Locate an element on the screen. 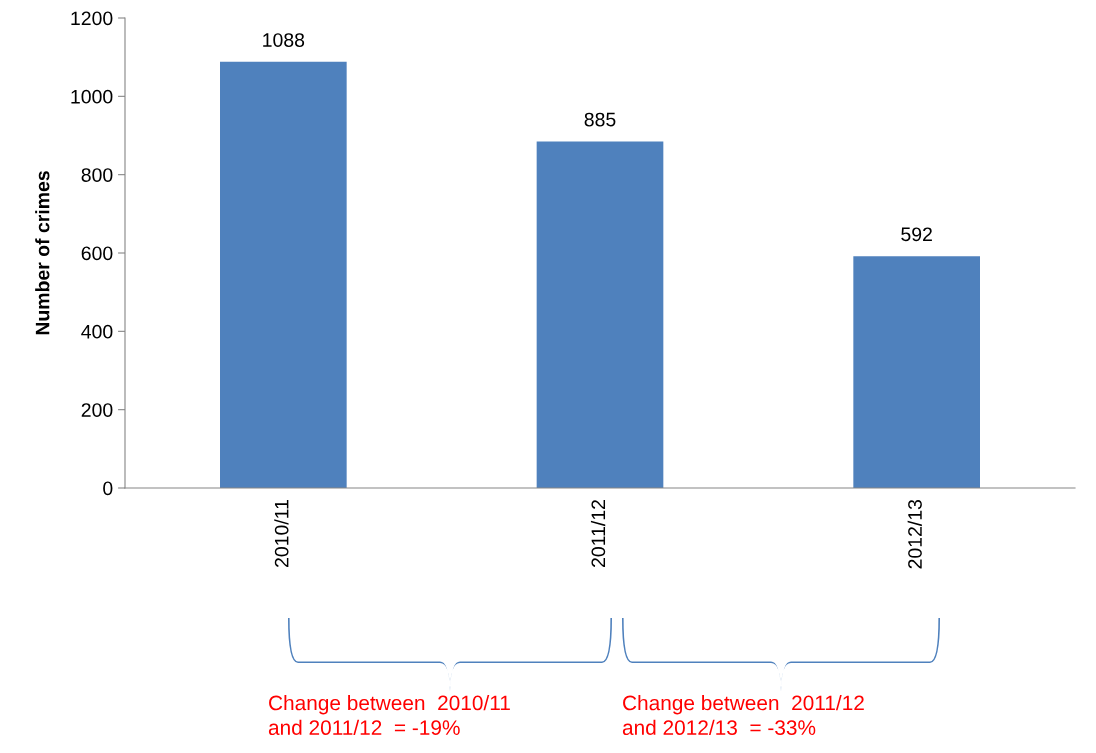  data-label: 592 is located at coordinates (916, 234).